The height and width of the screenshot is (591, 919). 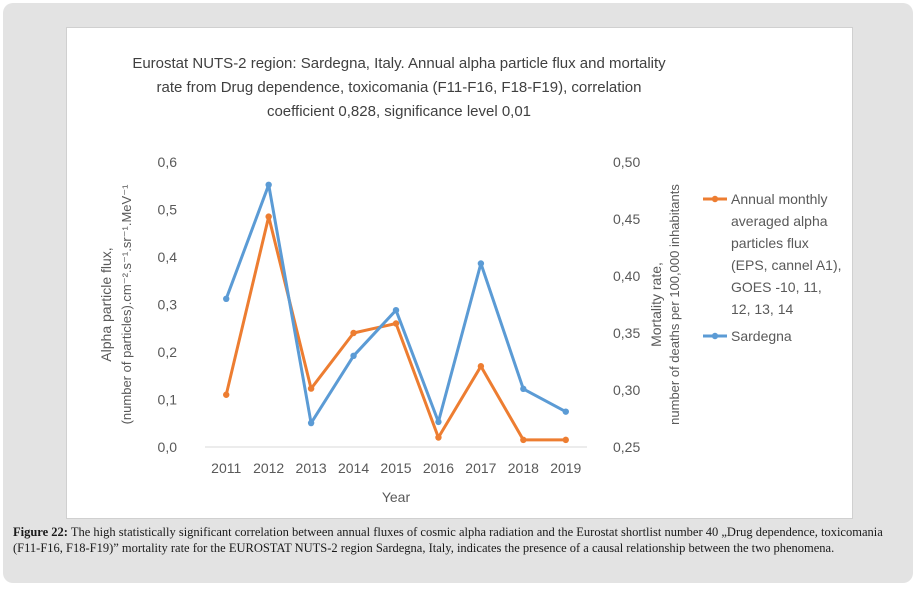 I want to click on x-axis-label: Year, so click(x=396, y=497).